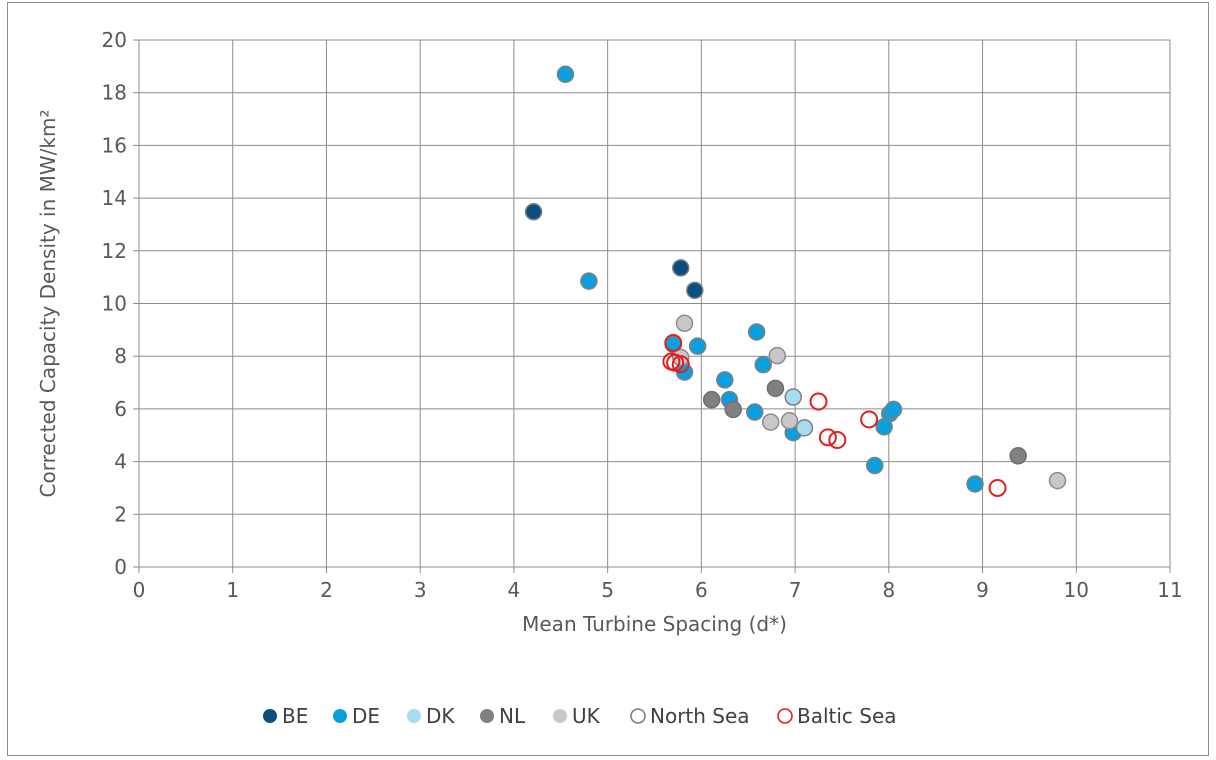 Image resolution: width=1216 pixels, height=760 pixels. Describe the element at coordinates (586, 716) in the screenshot. I see `legend-label-uk: UK` at that location.